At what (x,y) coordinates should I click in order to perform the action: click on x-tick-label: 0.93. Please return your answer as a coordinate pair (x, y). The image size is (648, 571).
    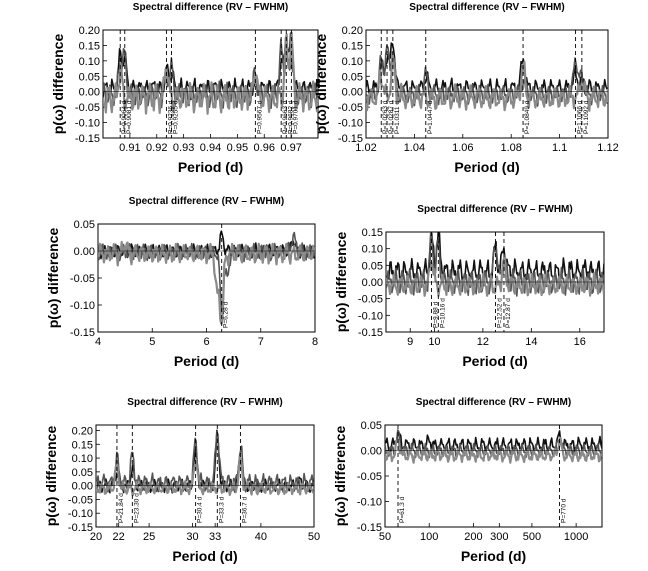
    Looking at the image, I should click on (183, 148).